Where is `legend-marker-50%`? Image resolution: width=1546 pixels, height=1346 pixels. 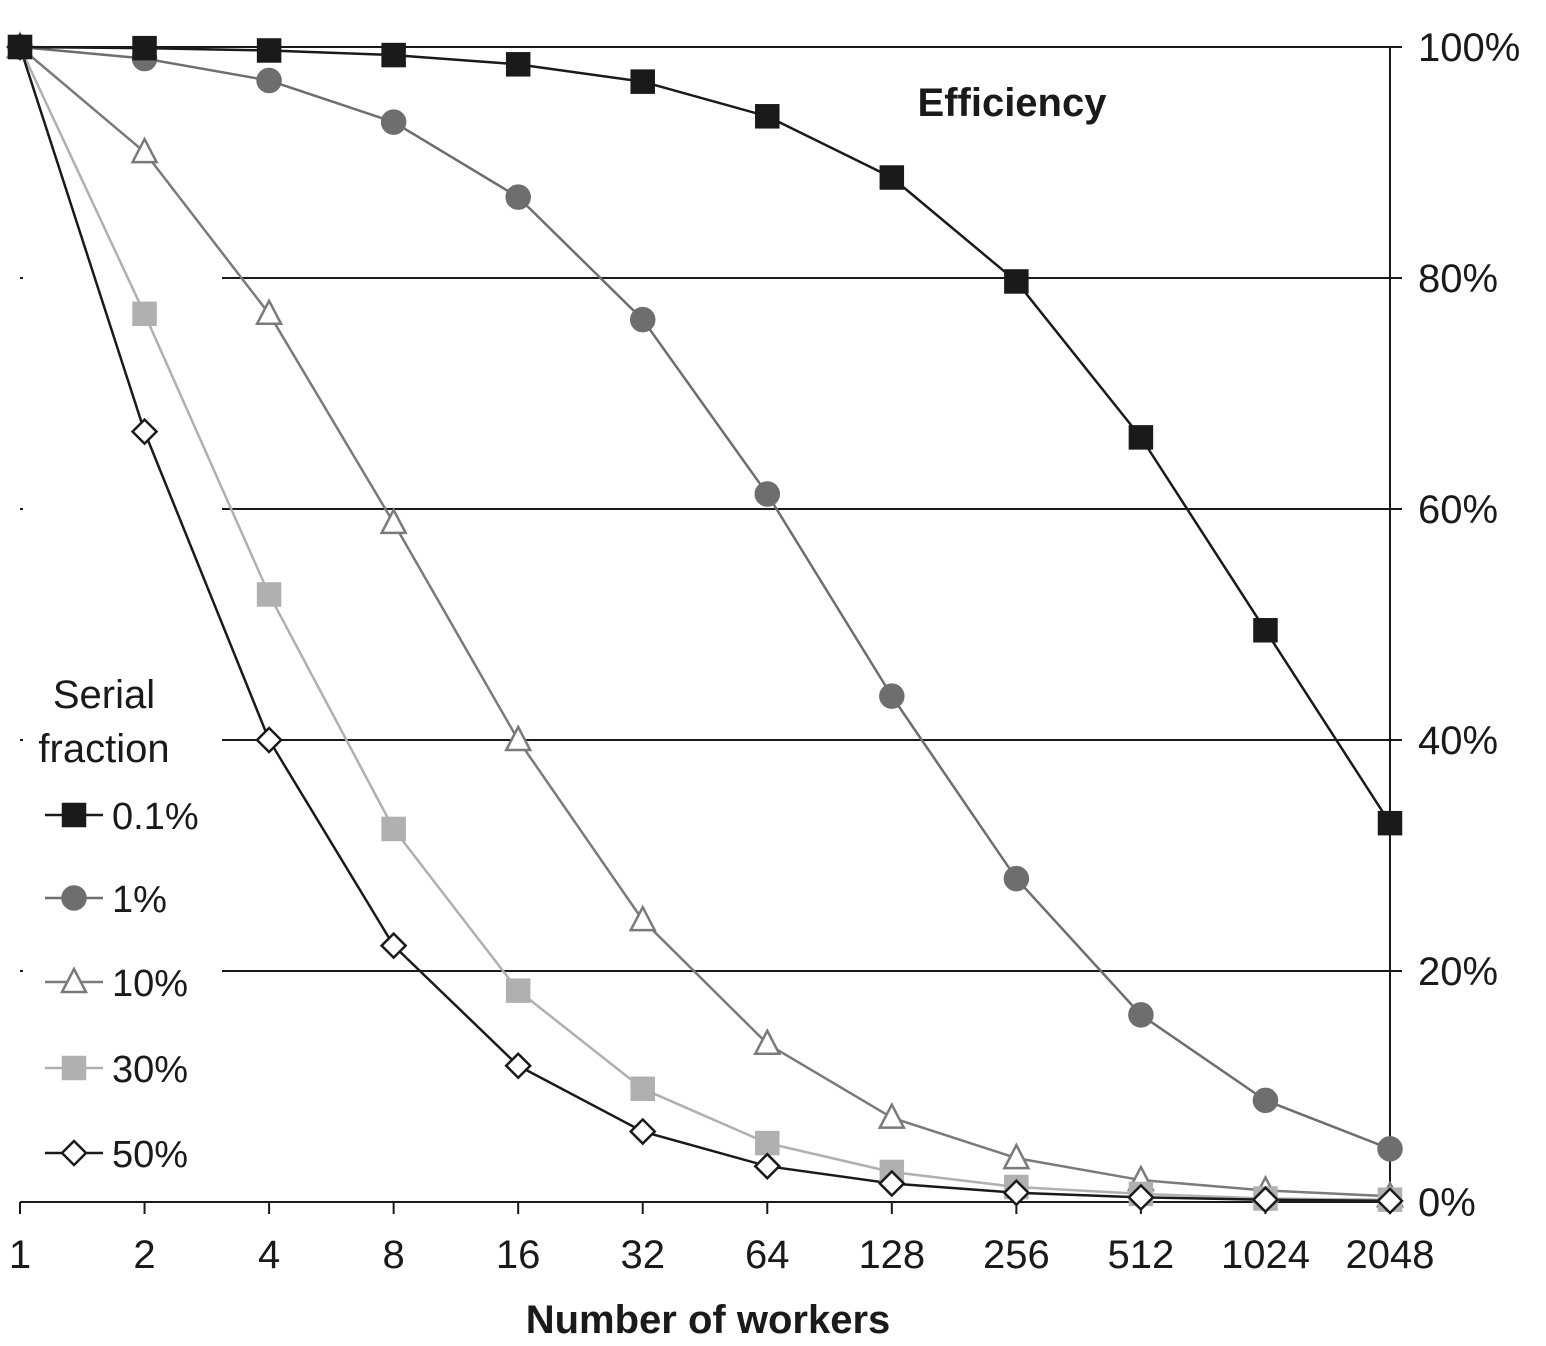
legend-marker-50% is located at coordinates (74, 1153).